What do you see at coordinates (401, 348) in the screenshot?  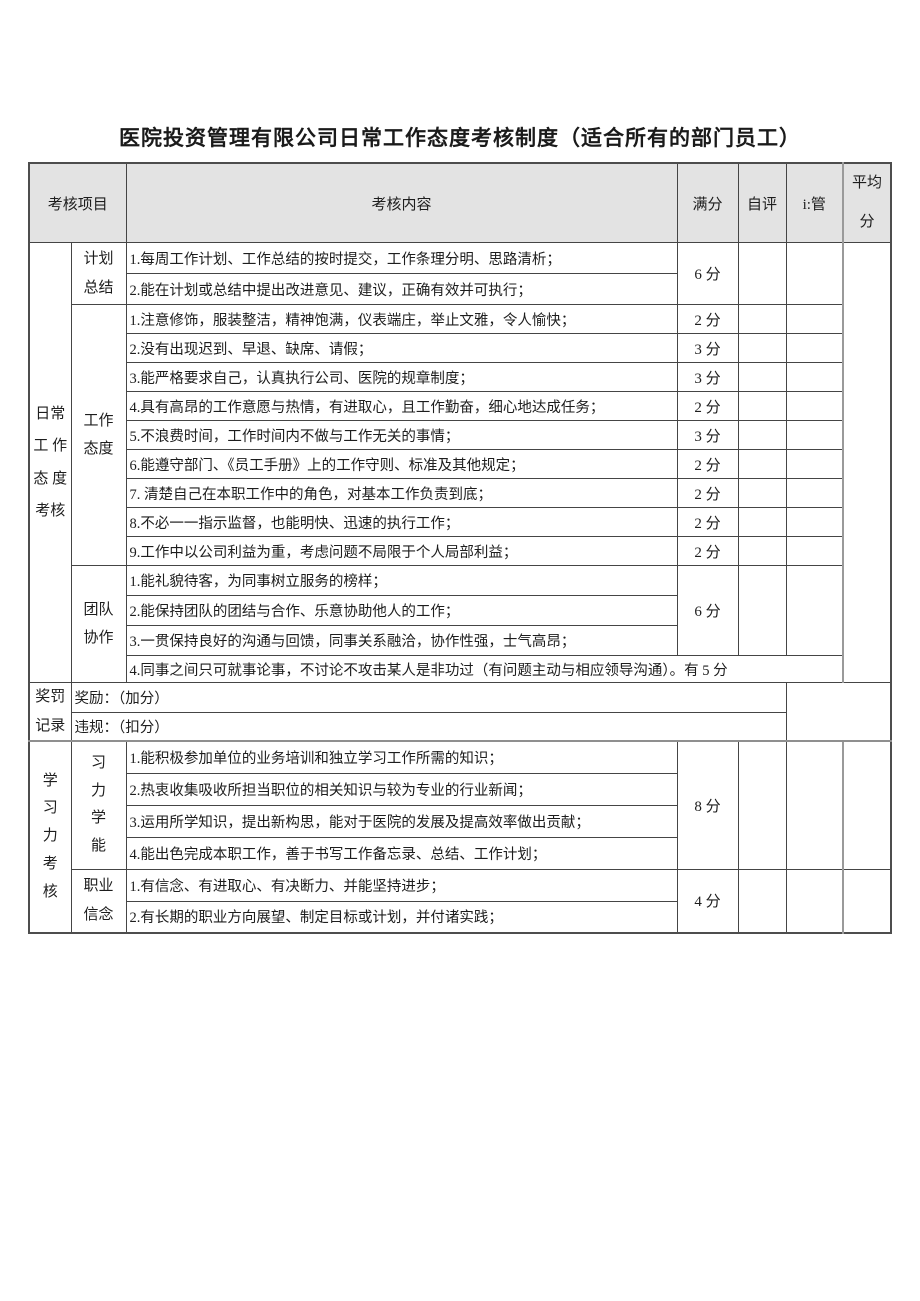 I see `content-cell: 2.没有出现迟到、早退、缺席、请假；` at bounding box center [401, 348].